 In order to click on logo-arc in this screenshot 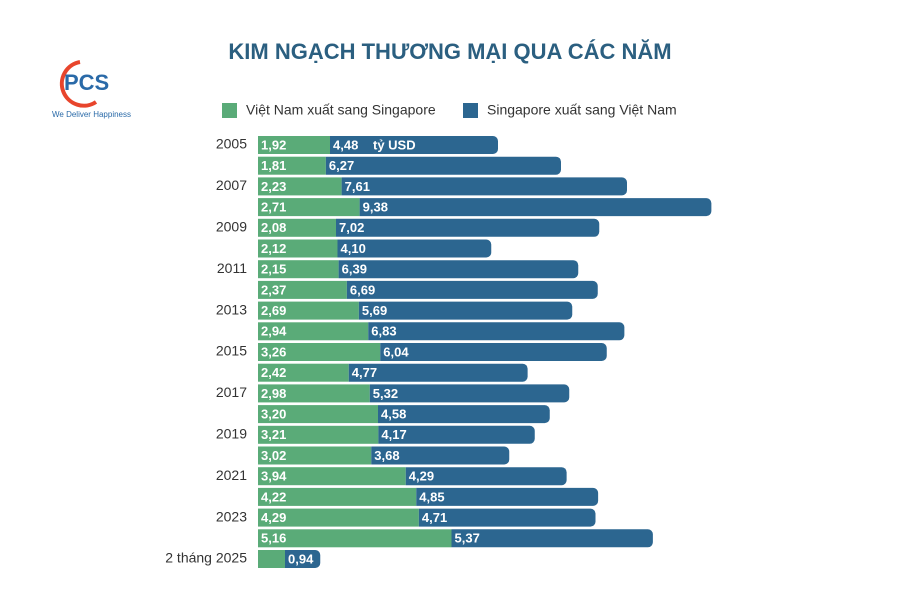, I will do `click(78, 84)`.